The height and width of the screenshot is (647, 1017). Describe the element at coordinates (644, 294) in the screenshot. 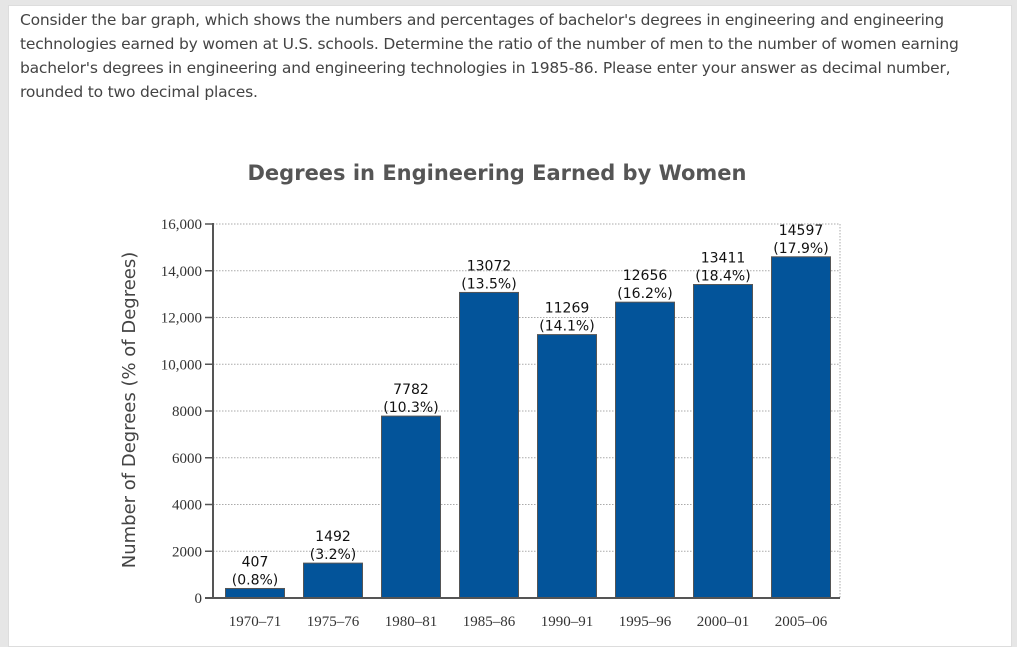

I see `percent-label: (16.2%)` at that location.